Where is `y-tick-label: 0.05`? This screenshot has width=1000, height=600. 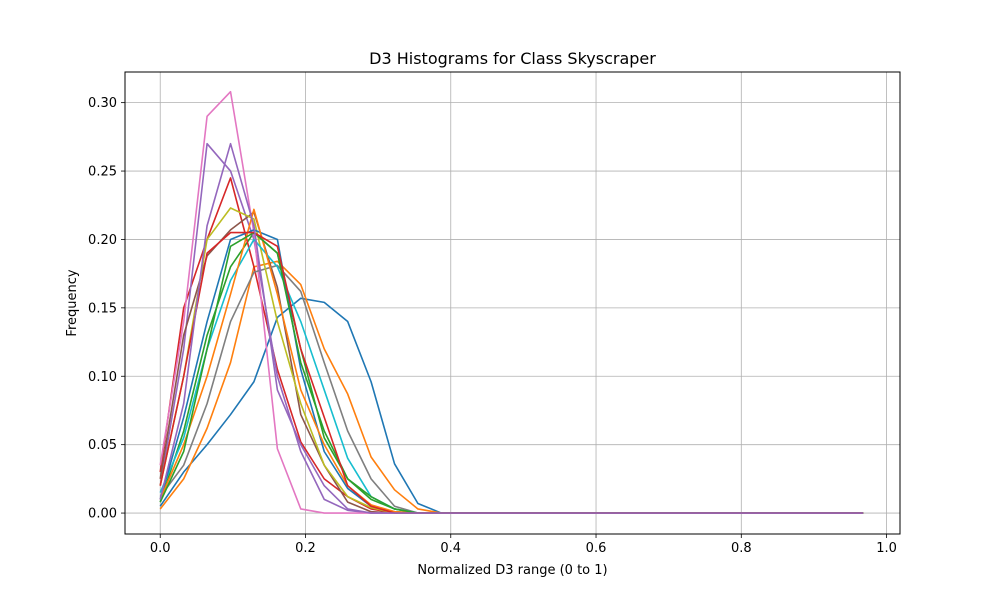 y-tick-label: 0.05 is located at coordinates (102, 445).